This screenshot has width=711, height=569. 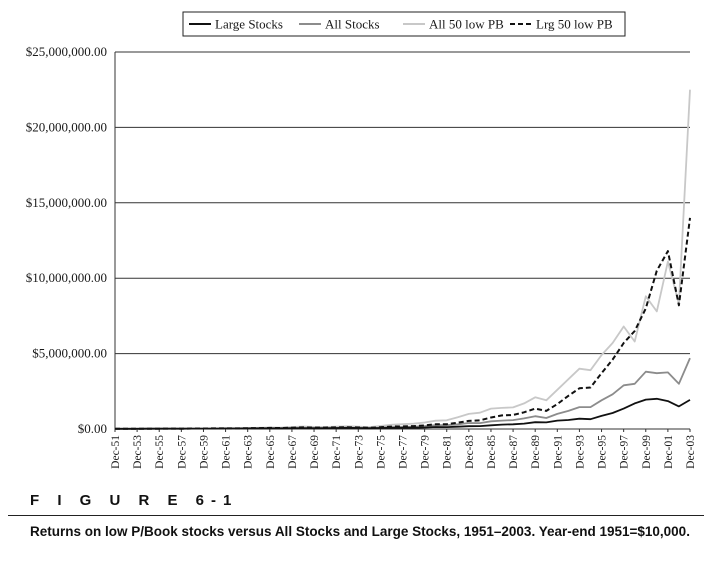 I want to click on legend-label: Lrg 50 low PB, so click(x=574, y=24).